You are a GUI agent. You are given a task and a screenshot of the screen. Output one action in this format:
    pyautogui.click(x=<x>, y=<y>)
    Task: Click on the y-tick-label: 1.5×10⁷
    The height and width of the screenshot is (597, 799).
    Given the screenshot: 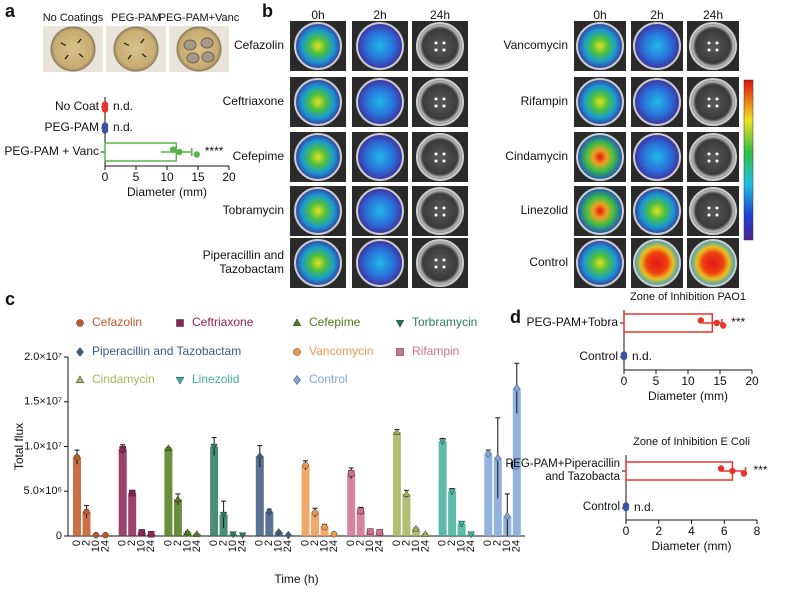 What is the action you would take?
    pyautogui.click(x=43, y=402)
    